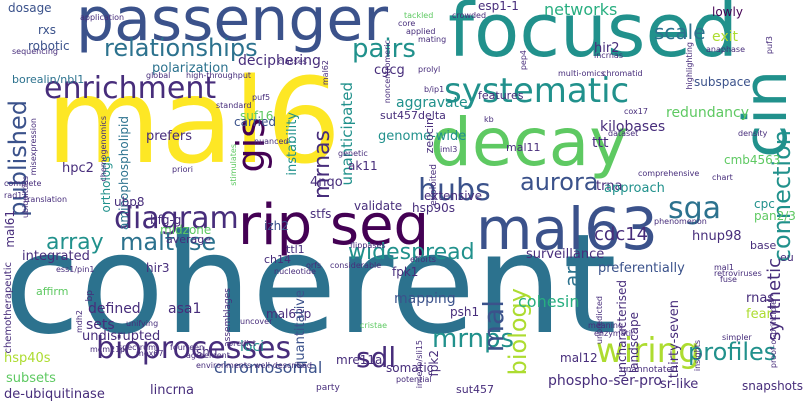 The height and width of the screenshot is (404, 808). I want to click on word-nuanced: nuanced, so click(271, 141).